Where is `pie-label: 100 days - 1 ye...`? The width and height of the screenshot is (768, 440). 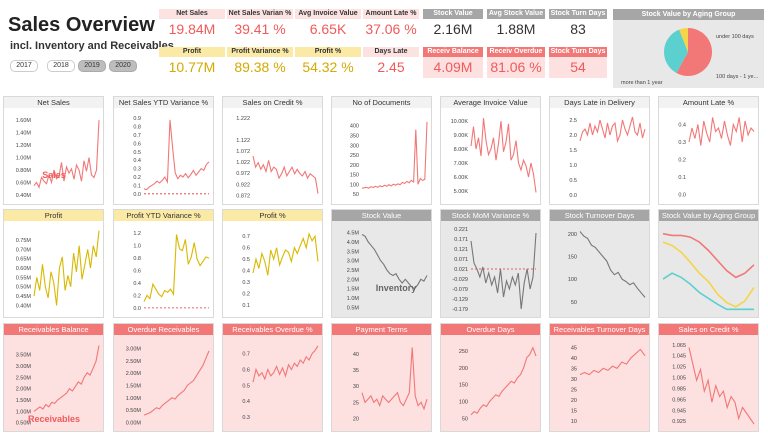
pie-label: 100 days - 1 ye... is located at coordinates (737, 77).